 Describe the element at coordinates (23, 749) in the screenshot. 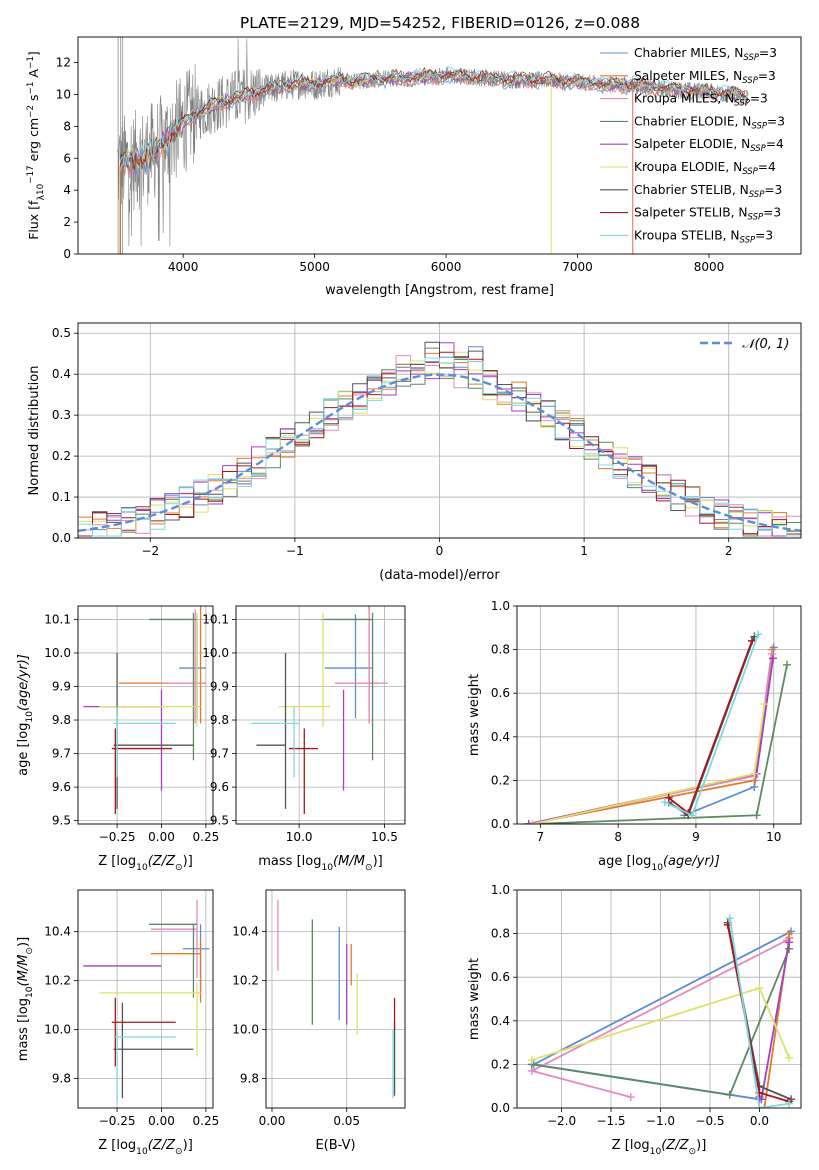

I see `y-axis-label-part: age [log` at that location.